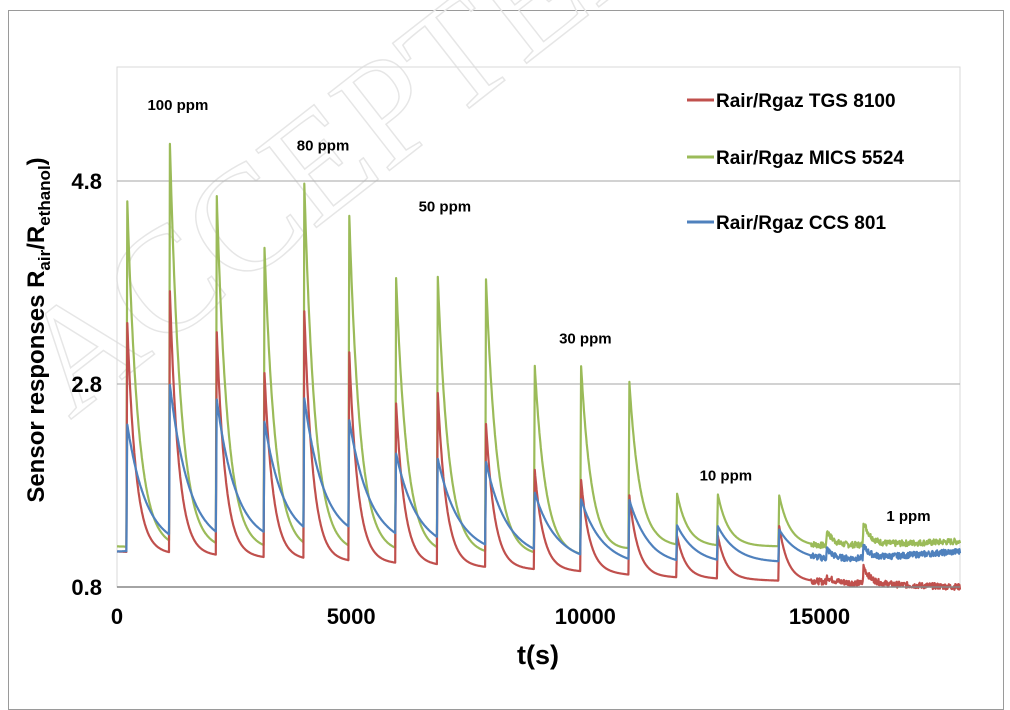 The image size is (1010, 710). I want to click on y-tick-labels: 0.8 2.8 4.8, so click(86, 384).